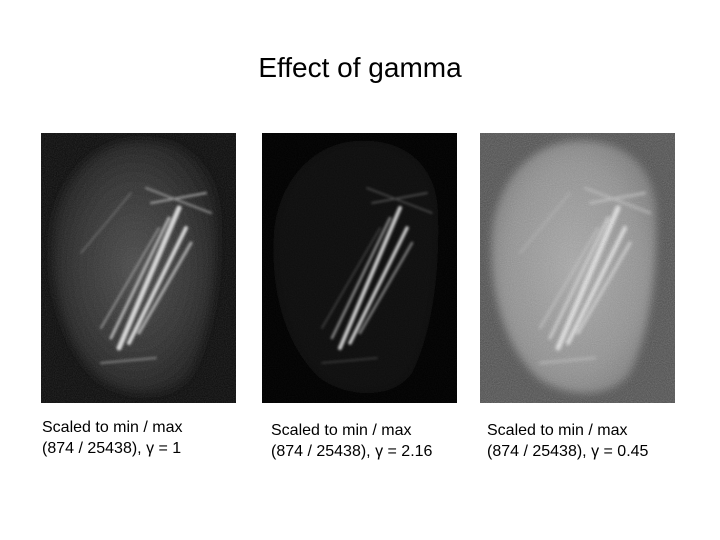 The height and width of the screenshot is (540, 720). What do you see at coordinates (352, 451) in the screenshot?
I see `caption-line-2: (874 / 25438), γ = 2.16` at bounding box center [352, 451].